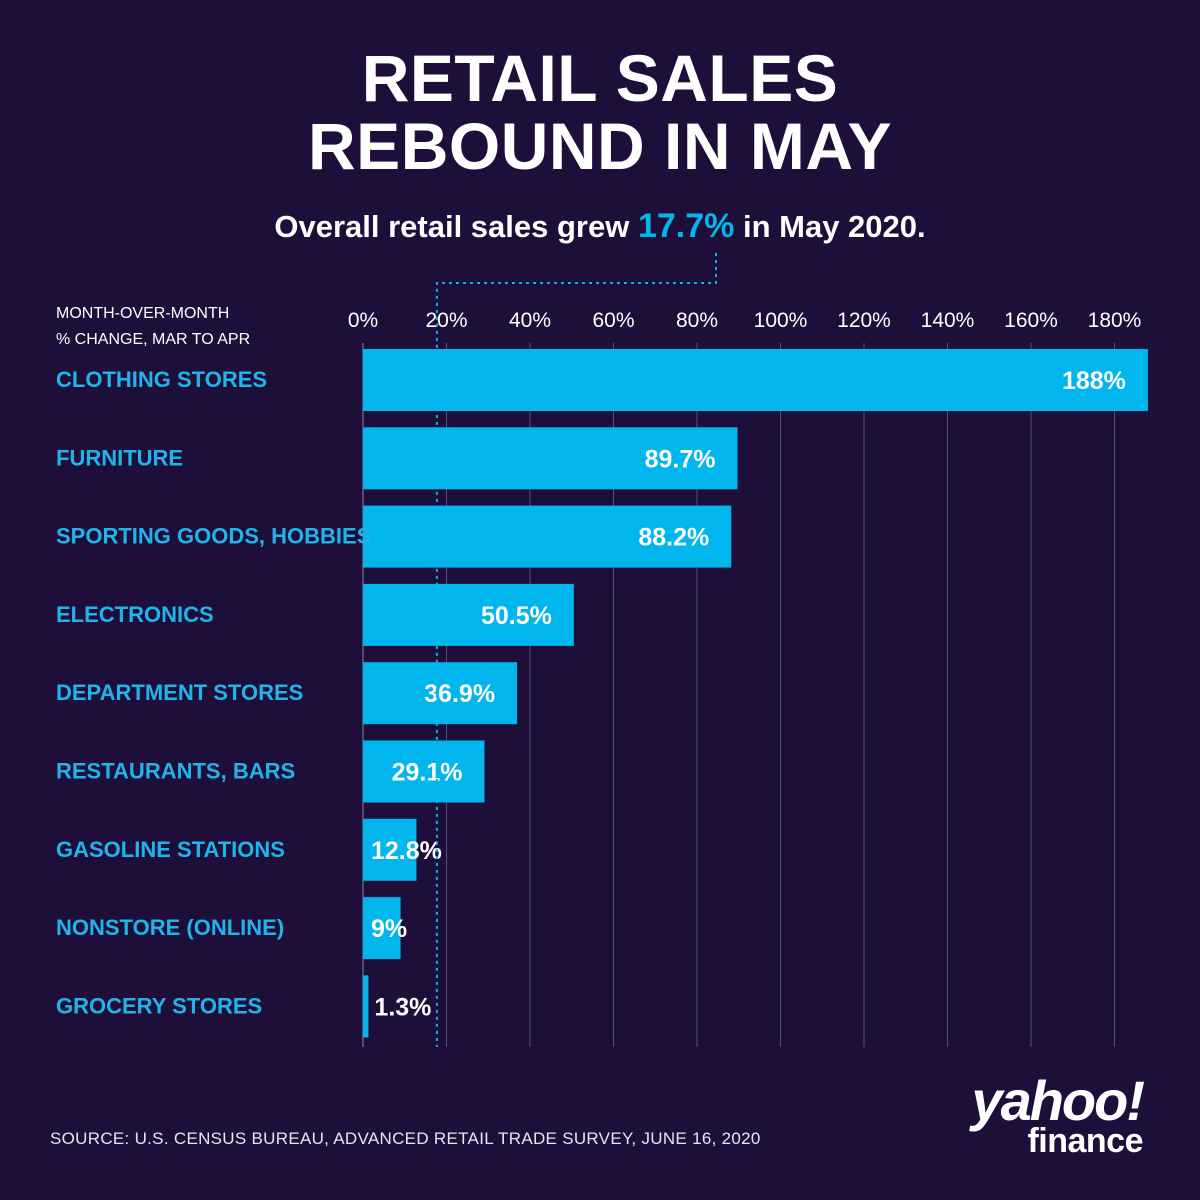 The image size is (1200, 1200). I want to click on x-tick-label: 20%, so click(446, 320).